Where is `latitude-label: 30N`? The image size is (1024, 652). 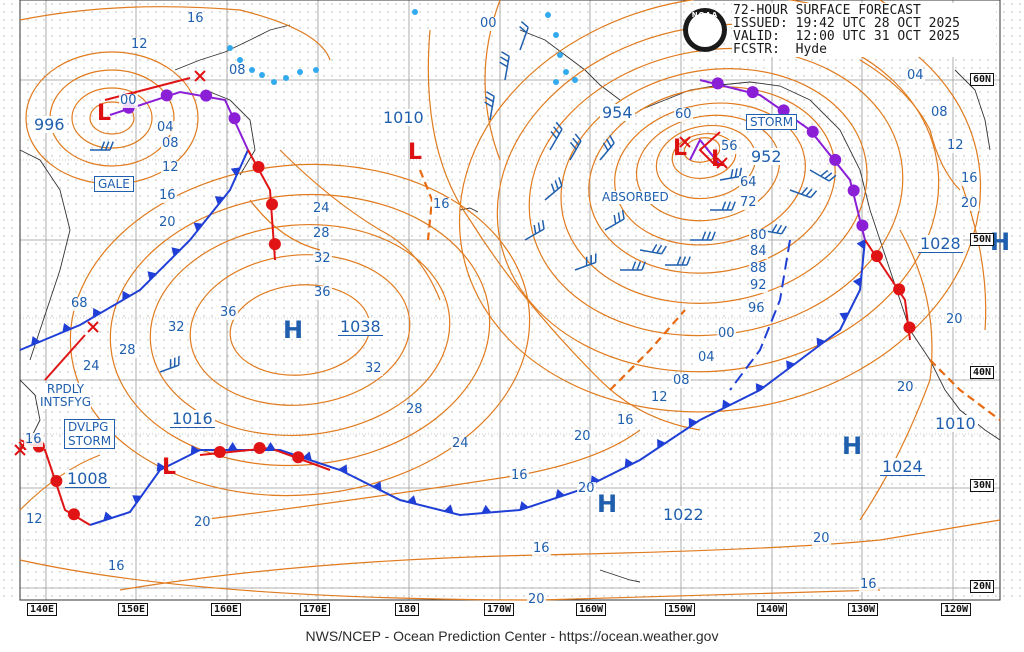 latitude-label: 30N is located at coordinates (982, 485).